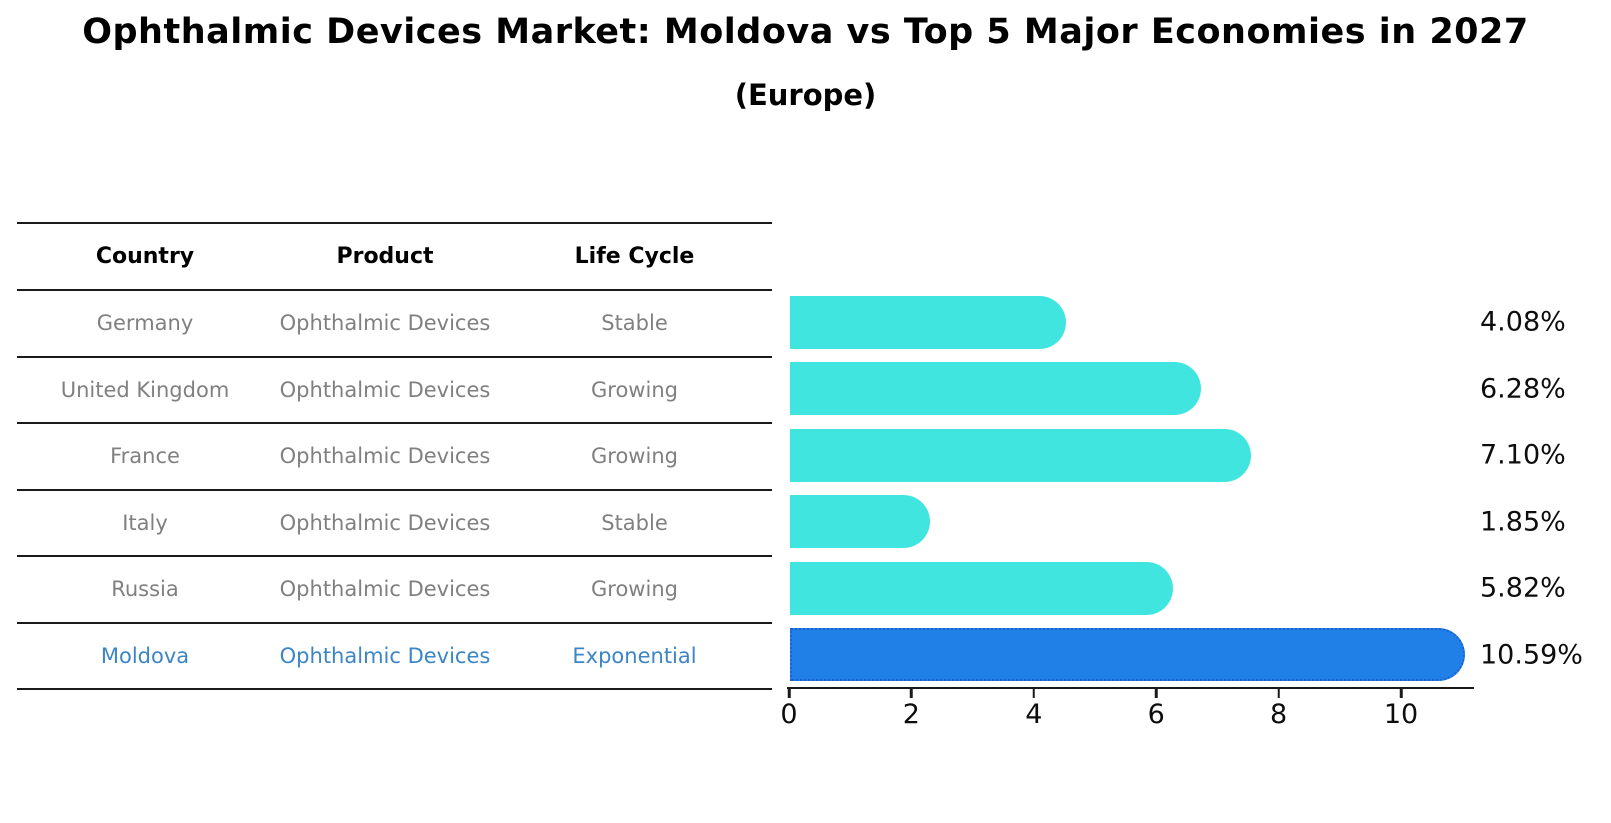  What do you see at coordinates (928, 322) in the screenshot?
I see `bar-germany` at bounding box center [928, 322].